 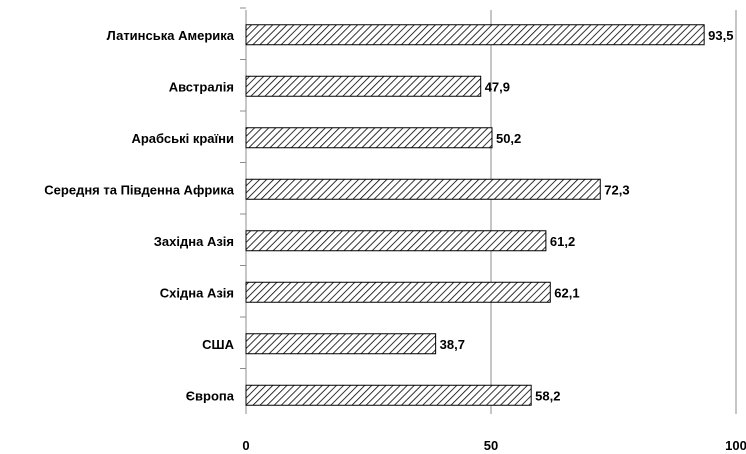 I want to click on value-label-3: 72,3, so click(x=616, y=189).